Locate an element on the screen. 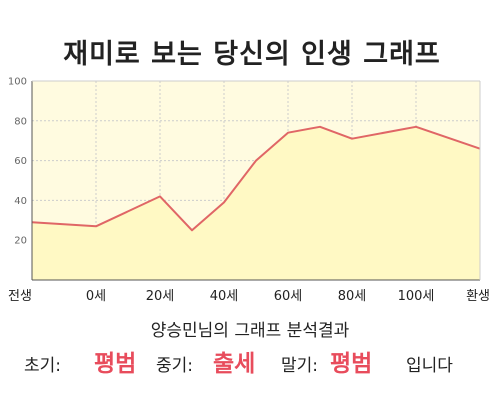 Image resolution: width=500 pixels, height=400 pixels. ending-text: 입니다 is located at coordinates (429, 366).